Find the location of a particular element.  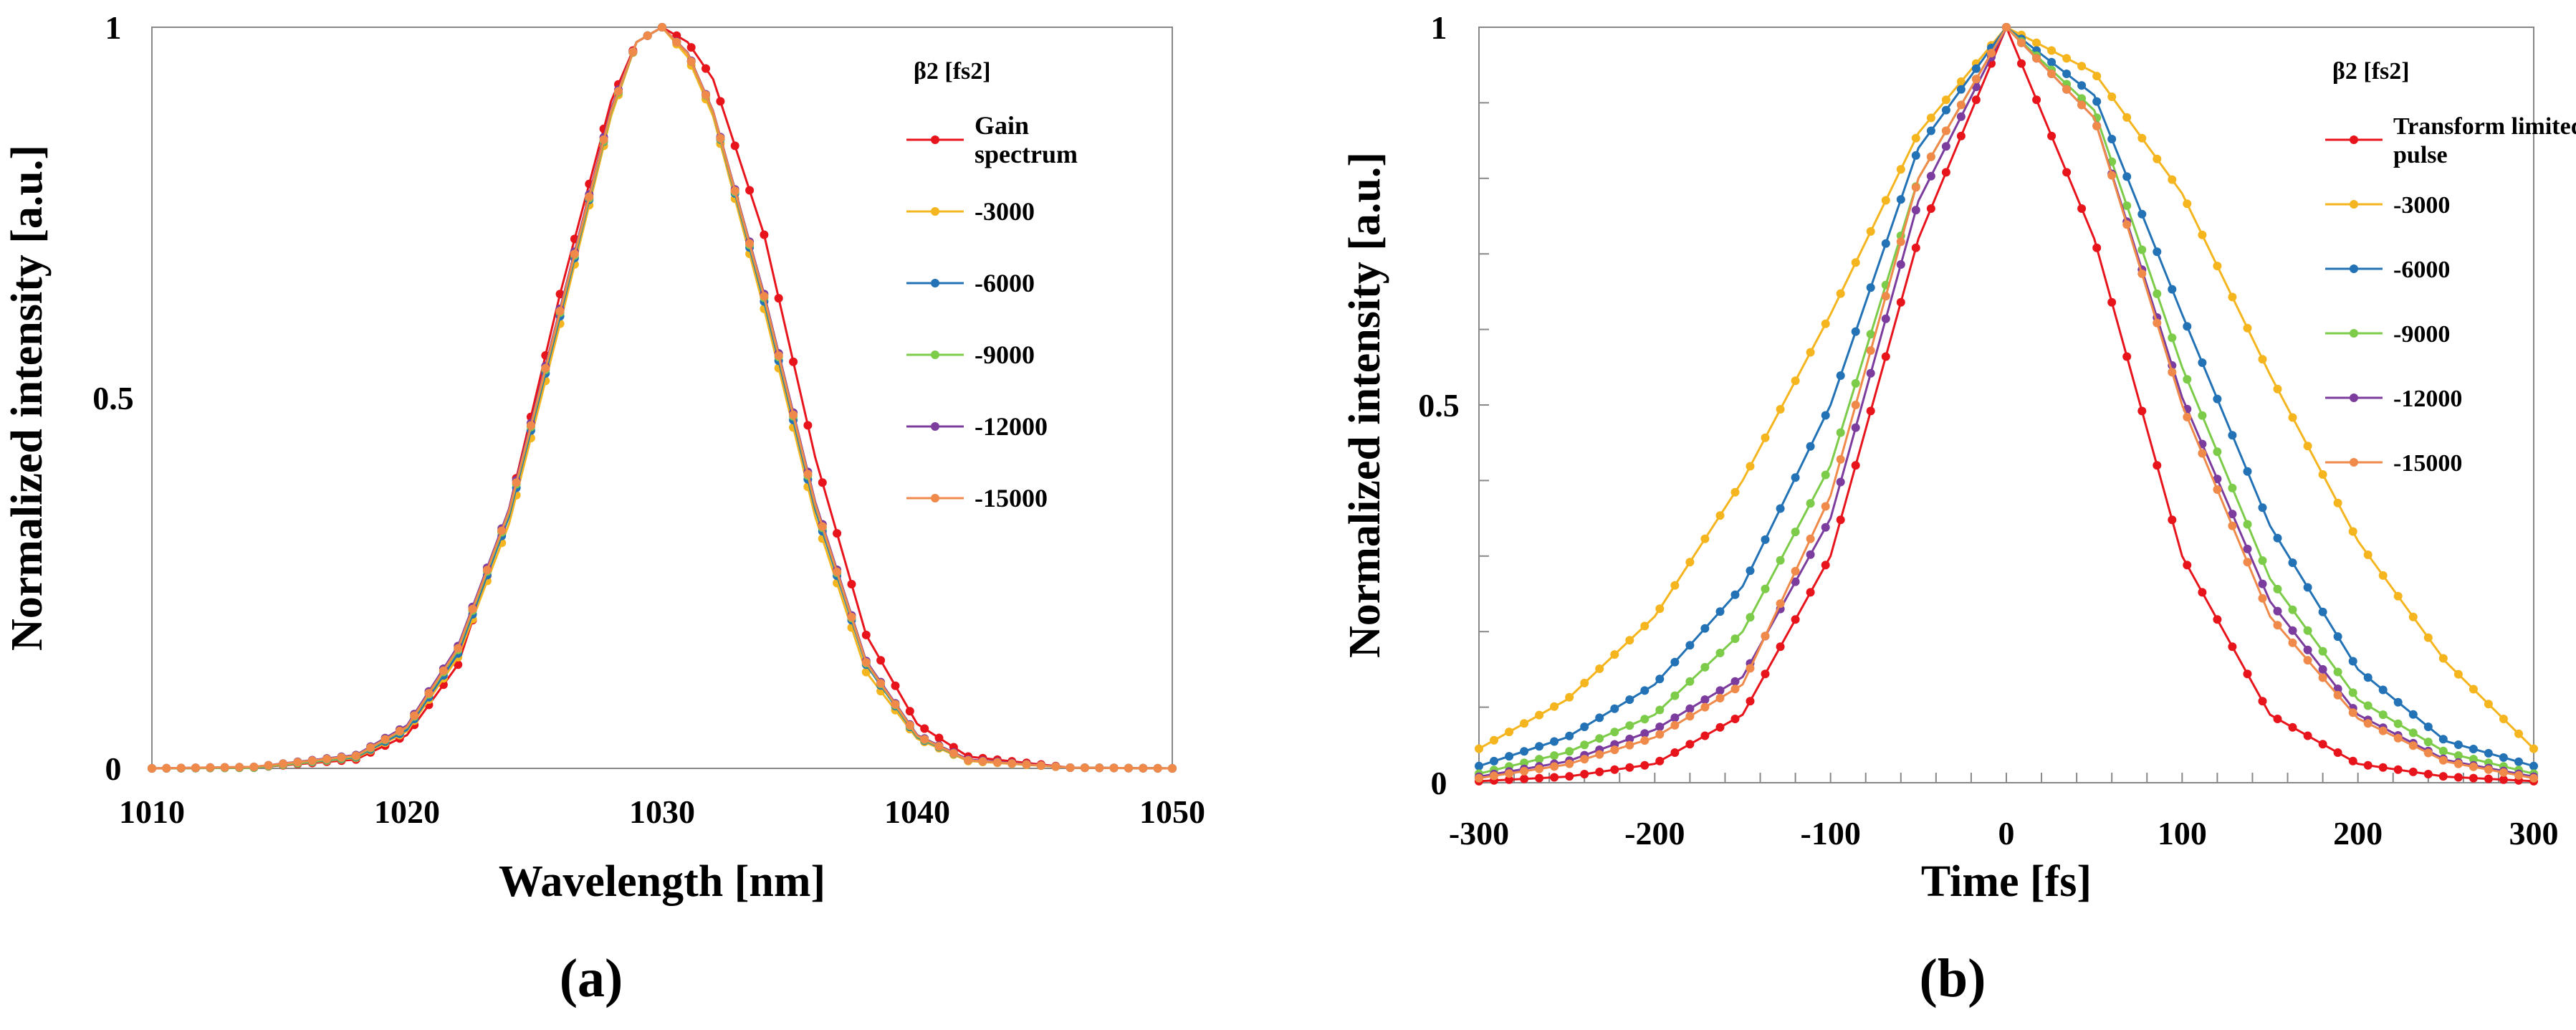

y-tick-label: 1 is located at coordinates (113, 27).